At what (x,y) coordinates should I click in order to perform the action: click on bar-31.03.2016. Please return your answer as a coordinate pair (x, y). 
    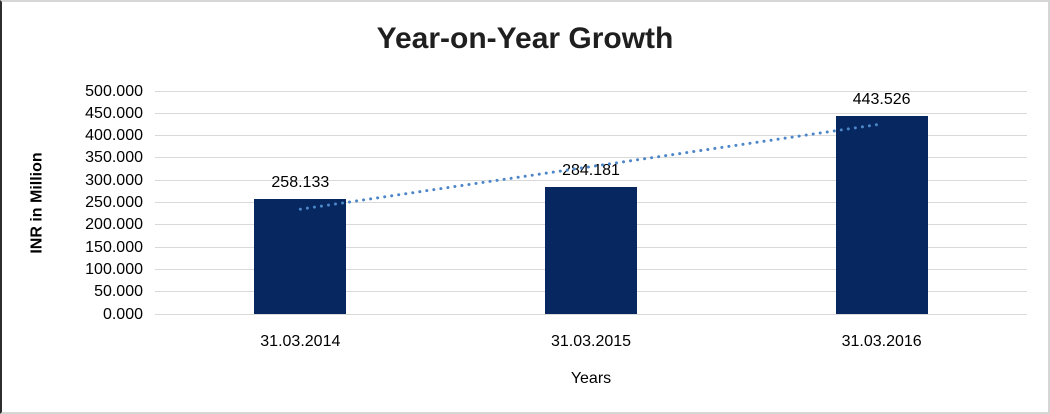
    Looking at the image, I should click on (881, 215).